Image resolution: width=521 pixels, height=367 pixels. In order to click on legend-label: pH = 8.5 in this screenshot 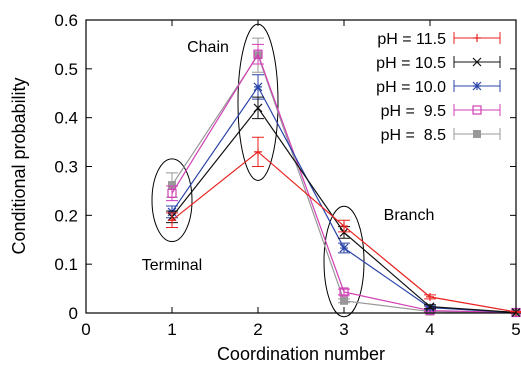, I will do `click(413, 135)`.